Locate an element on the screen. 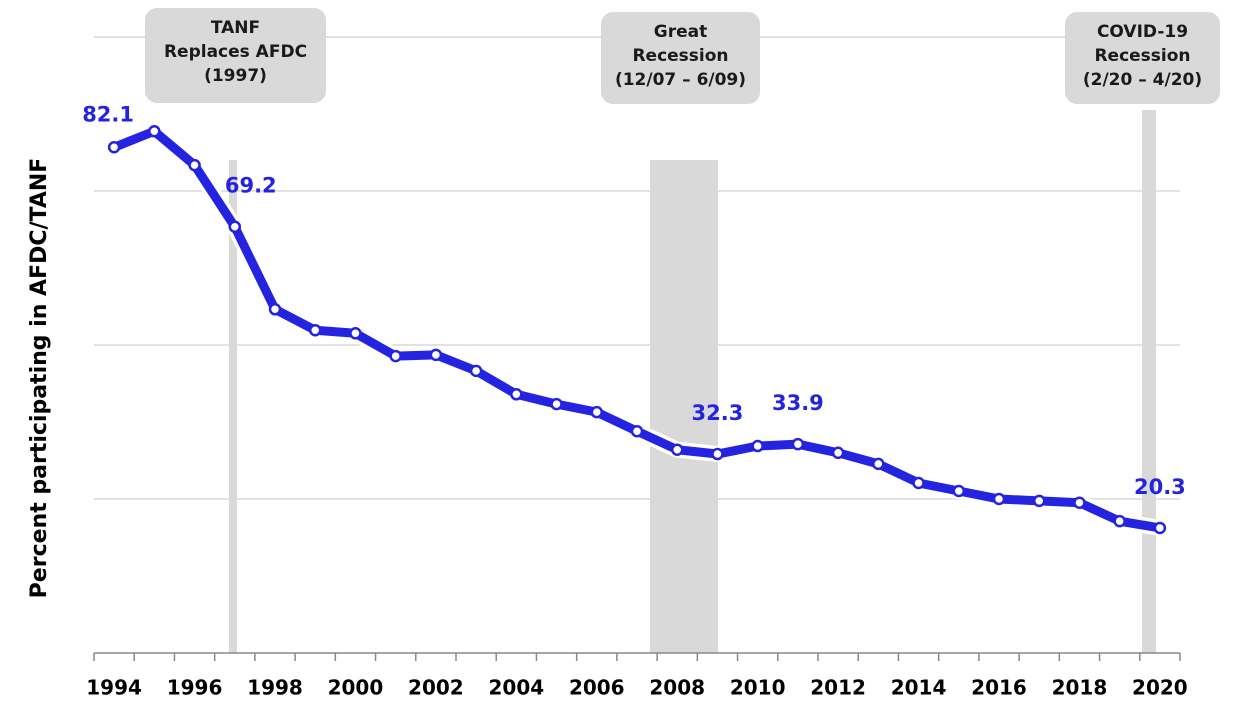 The image size is (1254, 702). value-label: 33.9 is located at coordinates (798, 403).